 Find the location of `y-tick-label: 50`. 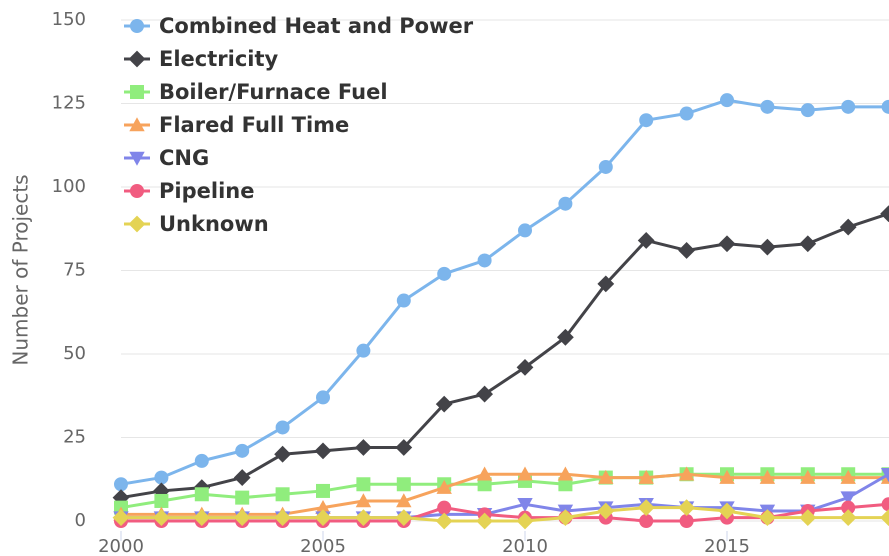

y-tick-label: 50 is located at coordinates (74, 353).